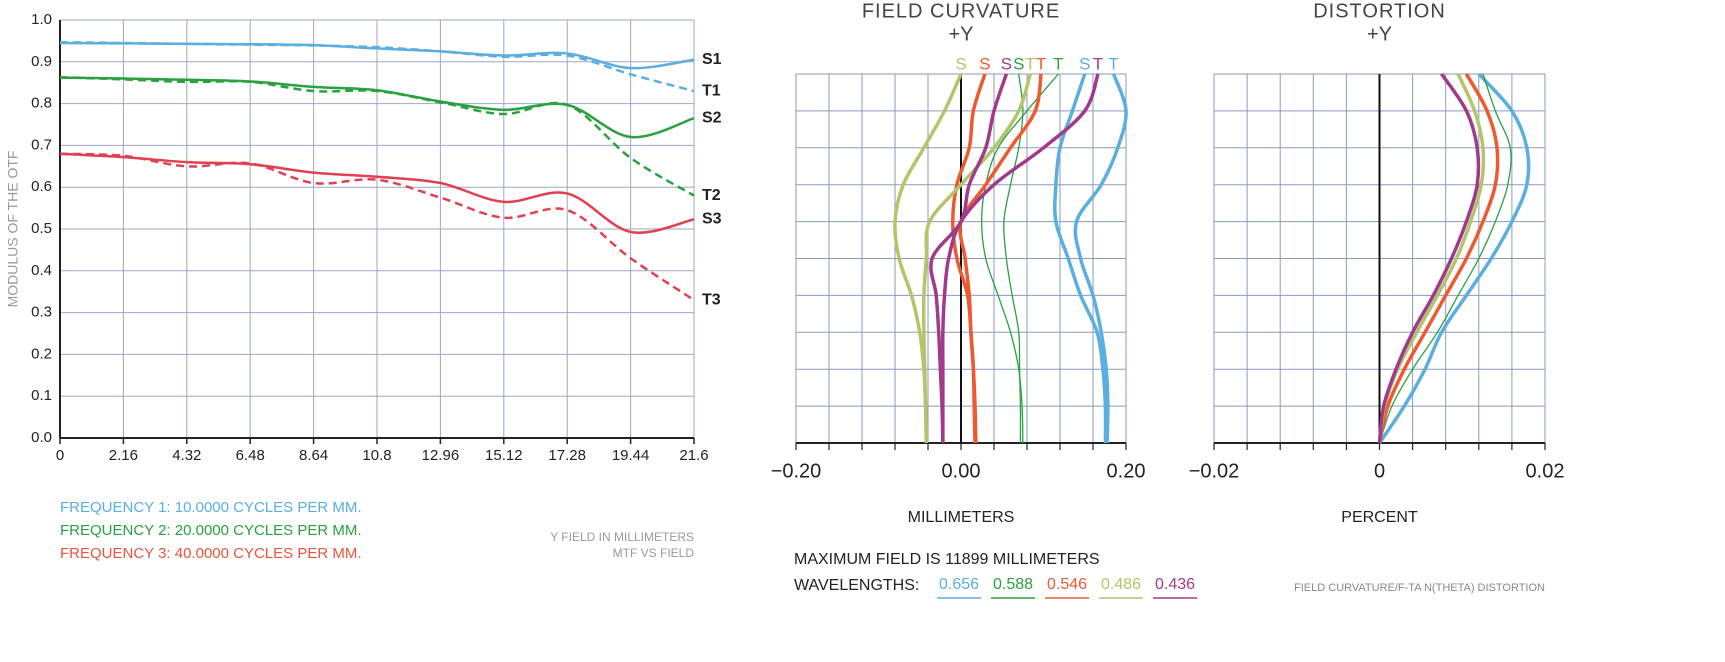 The width and height of the screenshot is (1725, 662). Describe the element at coordinates (504, 455) in the screenshot. I see `x-tick-label: 15.12` at that location.